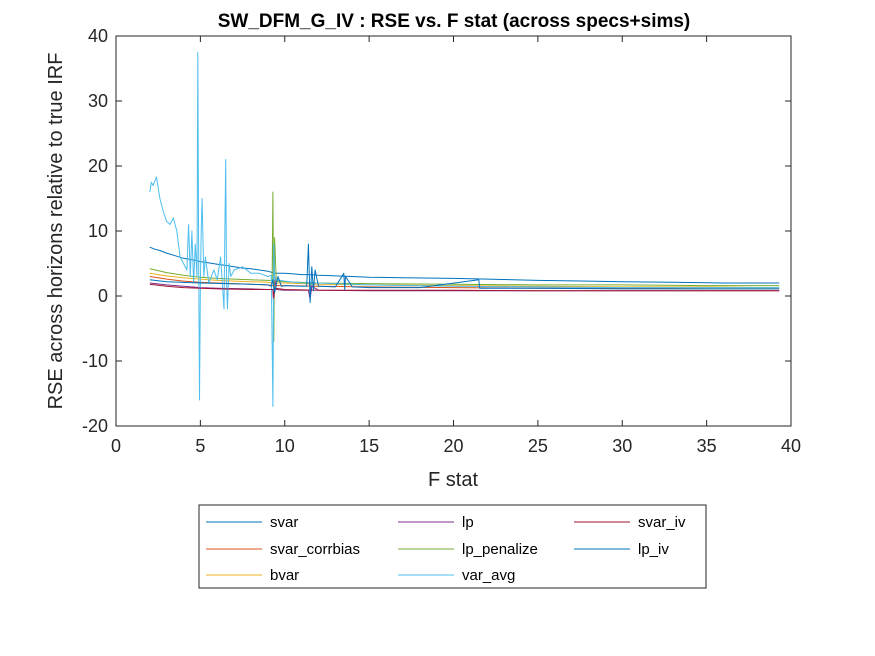 This screenshot has height=656, width=875. What do you see at coordinates (468, 522) in the screenshot?
I see `legend-label-lp: lp` at bounding box center [468, 522].